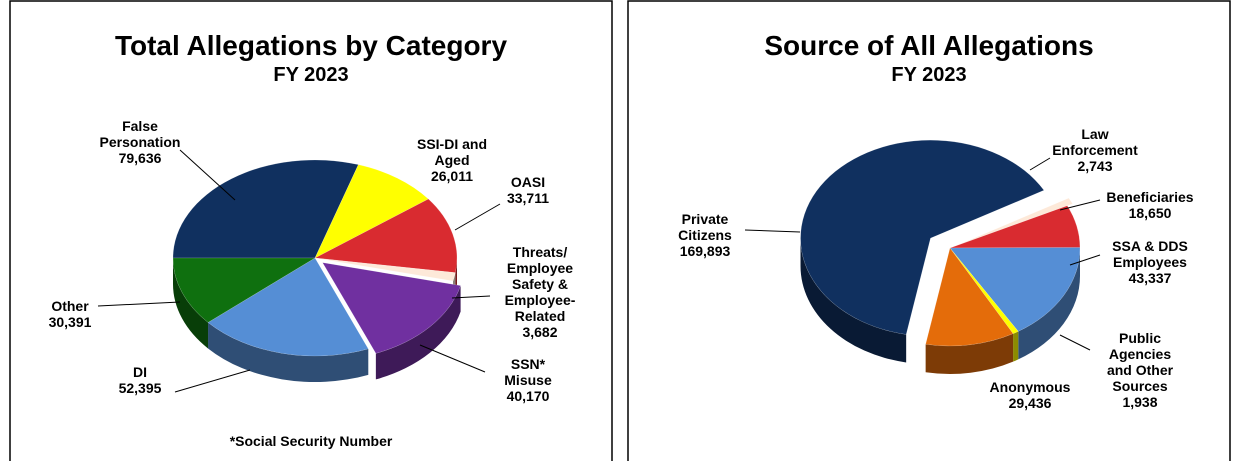  I want to click on slice-label: Beneficiaries 18,650, so click(1150, 205).